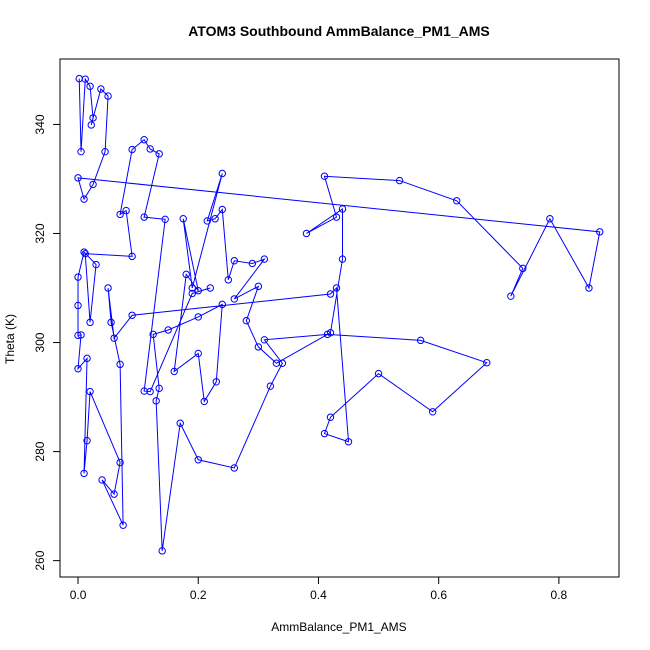 The height and width of the screenshot is (650, 650). Describe the element at coordinates (40, 124) in the screenshot. I see `y-tick-label: 340` at that location.